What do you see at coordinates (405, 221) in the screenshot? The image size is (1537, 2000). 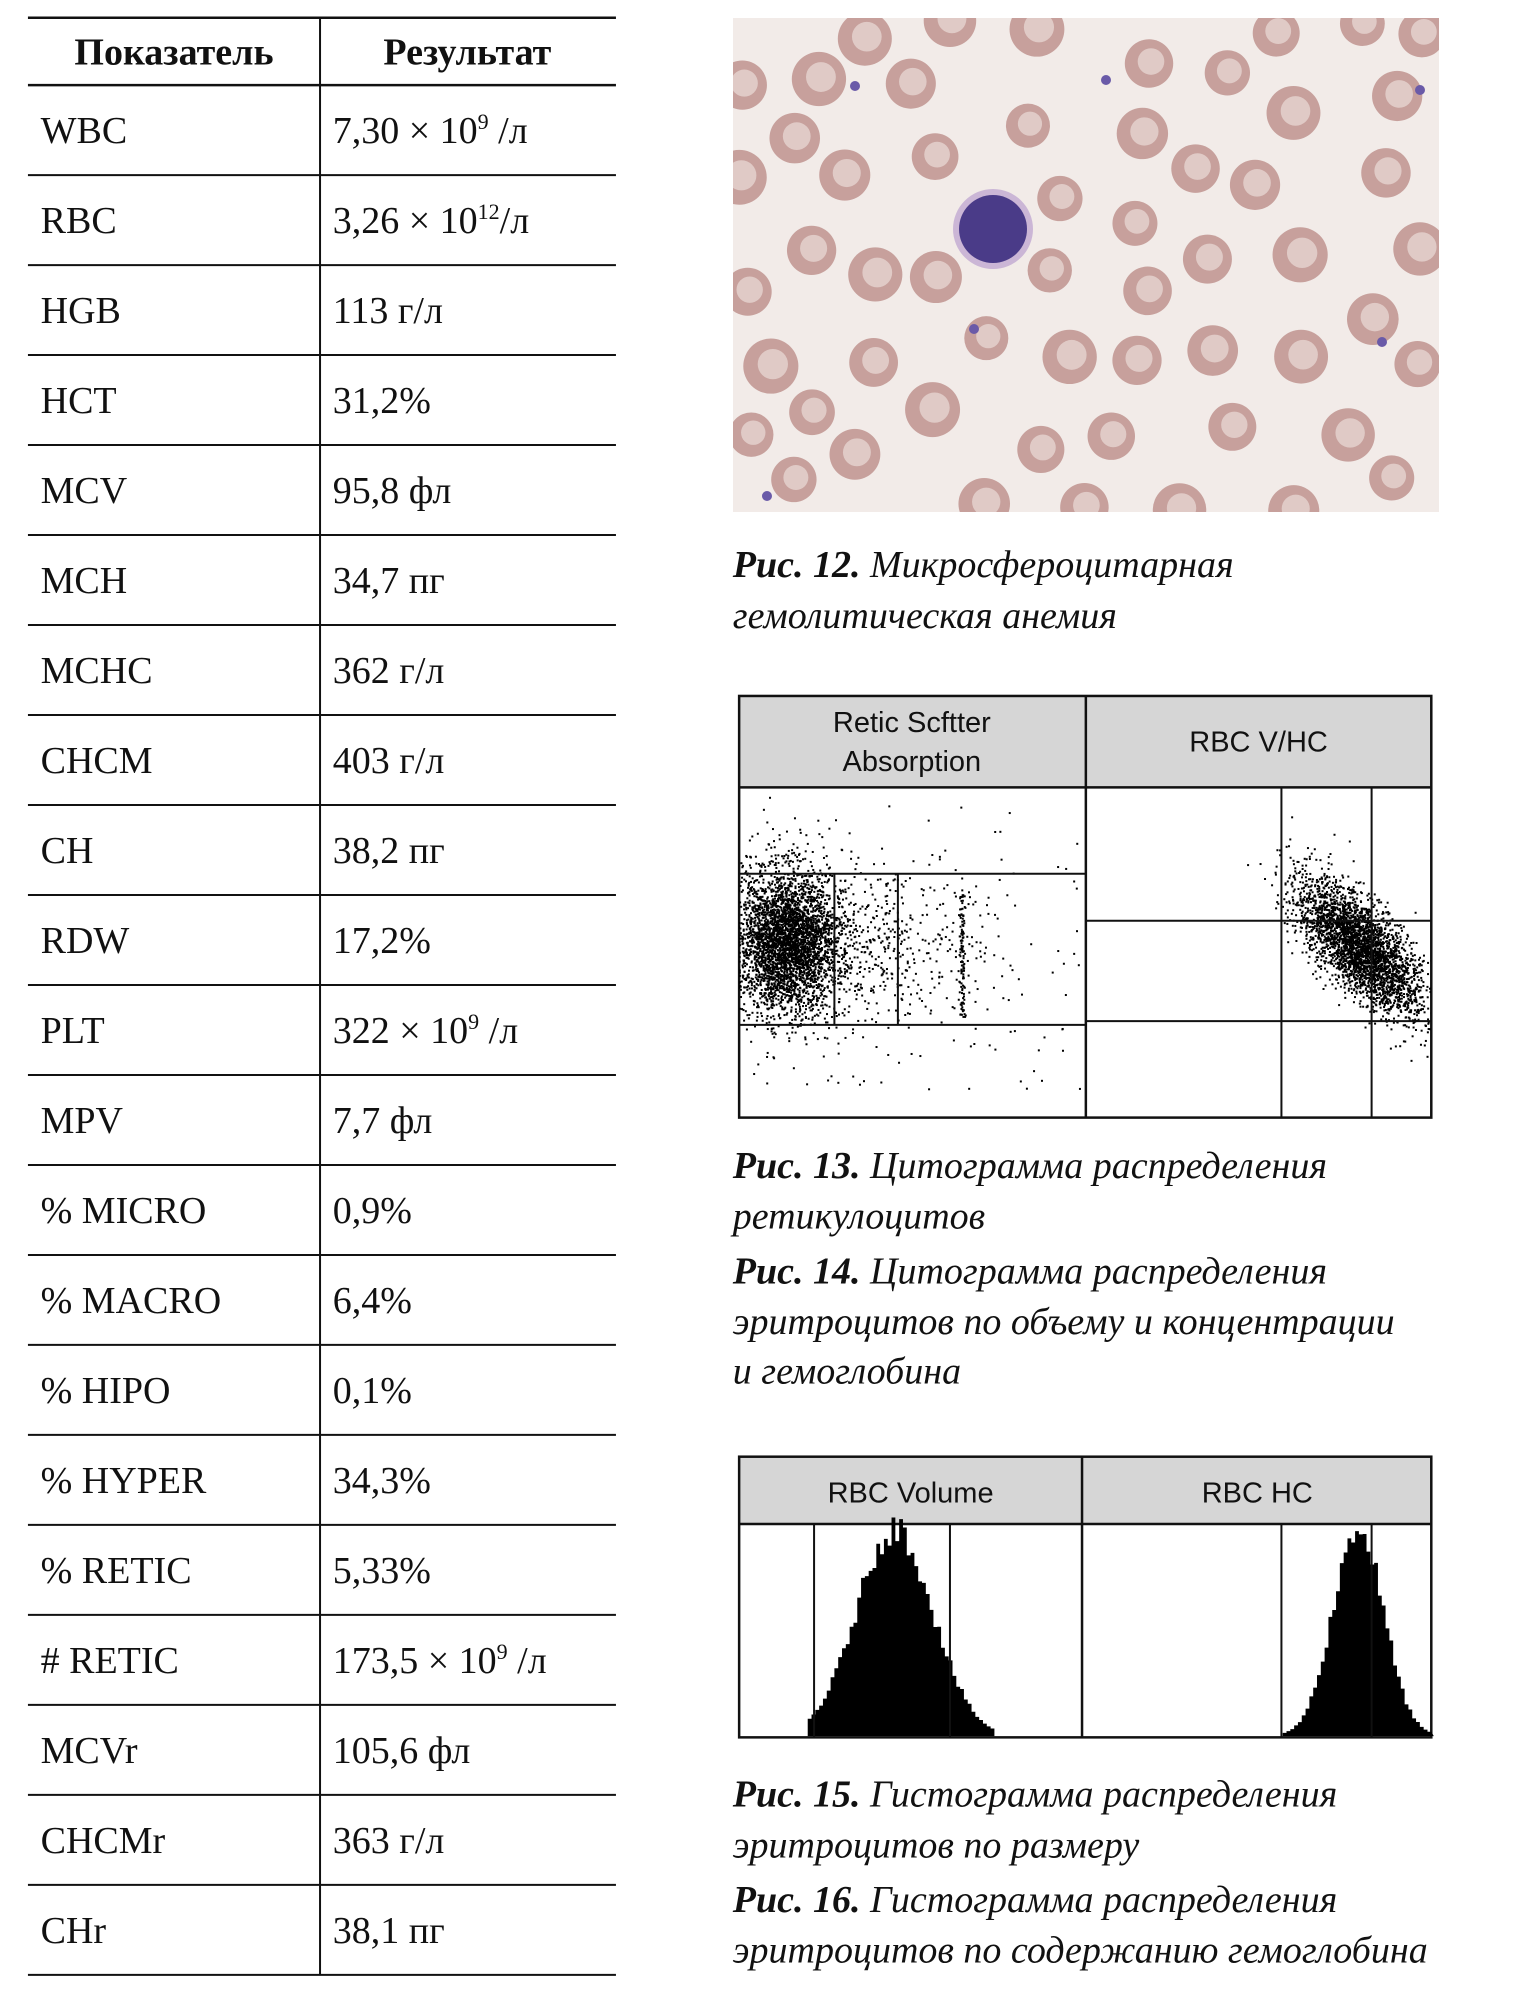 I see `value-text: 3,26 × 10` at bounding box center [405, 221].